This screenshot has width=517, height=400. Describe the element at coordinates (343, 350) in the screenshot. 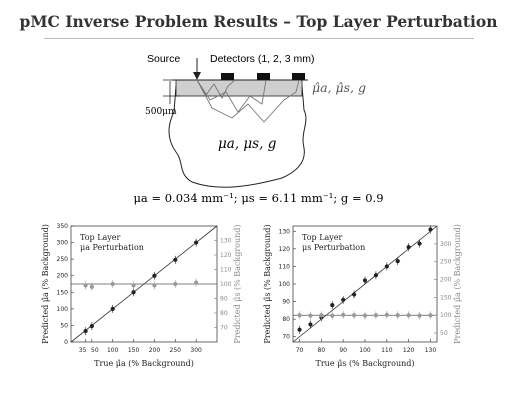

I see `x-tick-label: 90` at that location.